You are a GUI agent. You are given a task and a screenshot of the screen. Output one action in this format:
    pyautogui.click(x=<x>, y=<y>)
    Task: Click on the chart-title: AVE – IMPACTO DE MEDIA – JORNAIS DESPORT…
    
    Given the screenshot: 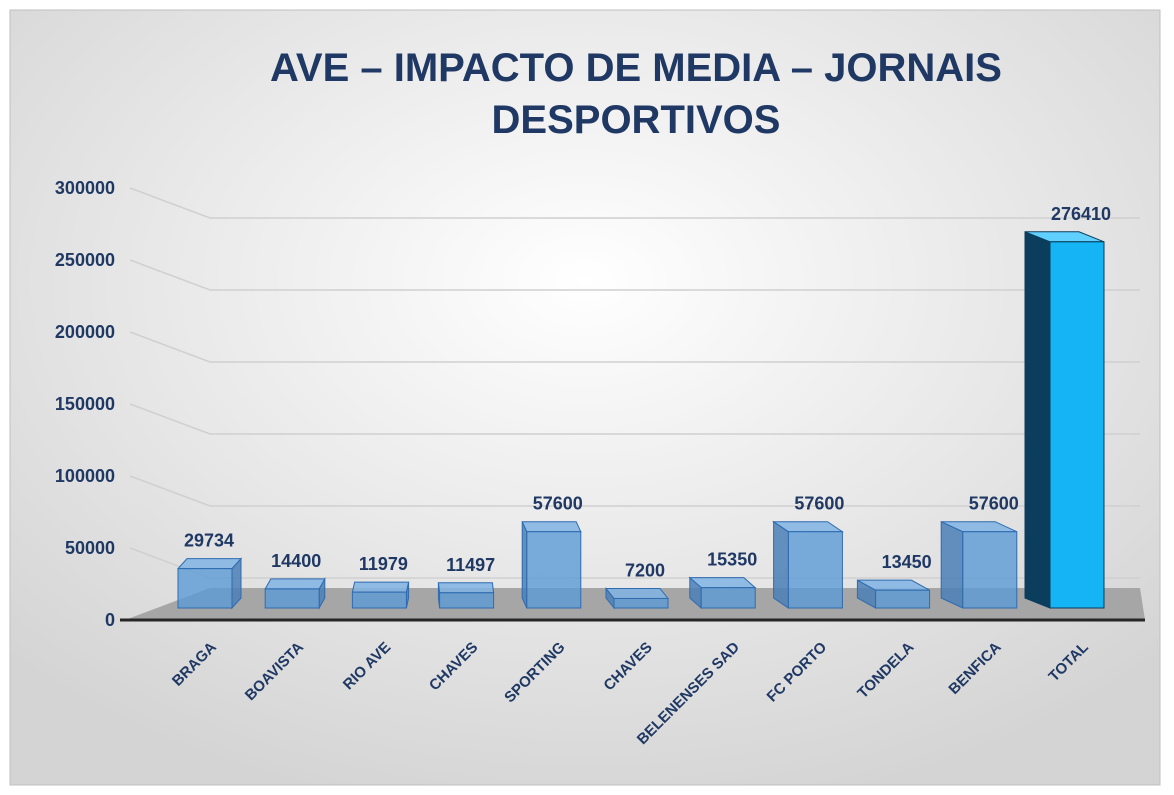 What is the action you would take?
    pyautogui.click(x=636, y=94)
    